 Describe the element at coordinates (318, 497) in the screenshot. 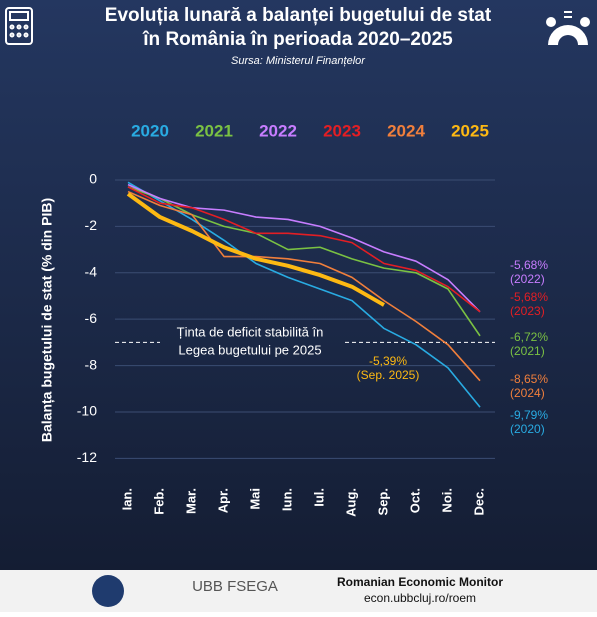

I see `x-tick-label: Iul.` at that location.